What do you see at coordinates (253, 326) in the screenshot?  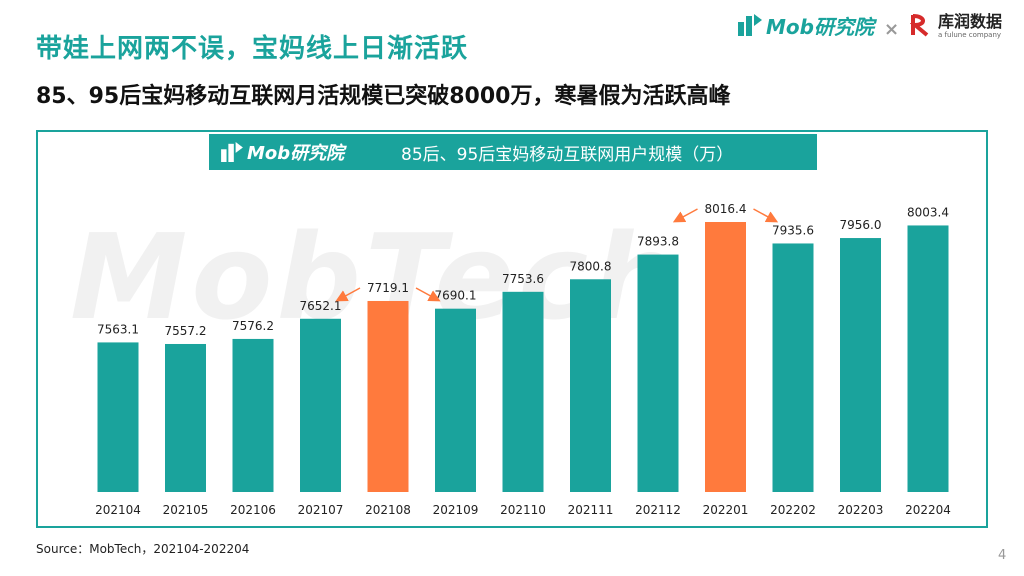 I see `value-label-202106: 7576.2` at bounding box center [253, 326].